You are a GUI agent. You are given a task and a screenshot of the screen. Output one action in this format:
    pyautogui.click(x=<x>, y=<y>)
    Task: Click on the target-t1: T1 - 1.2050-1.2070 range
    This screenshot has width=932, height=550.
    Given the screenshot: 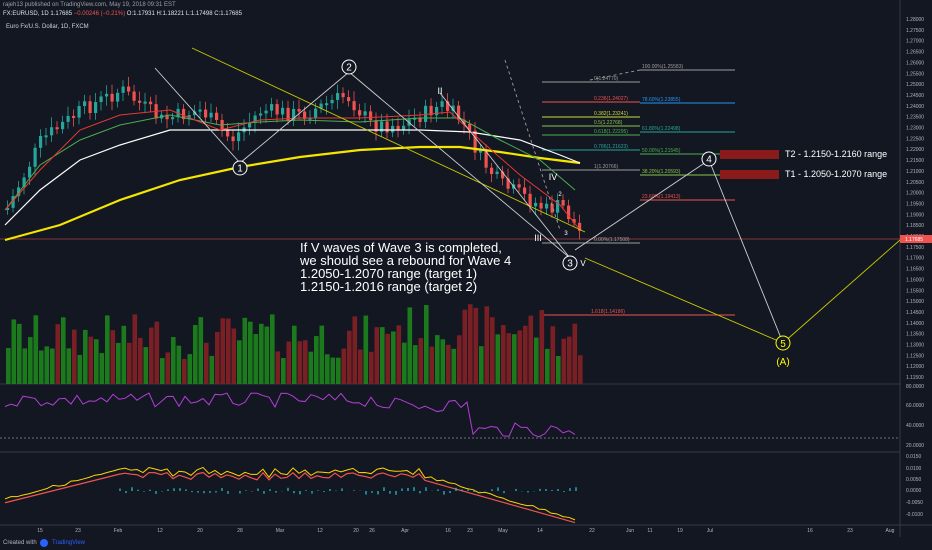 What is the action you would take?
    pyautogui.click(x=805, y=174)
    